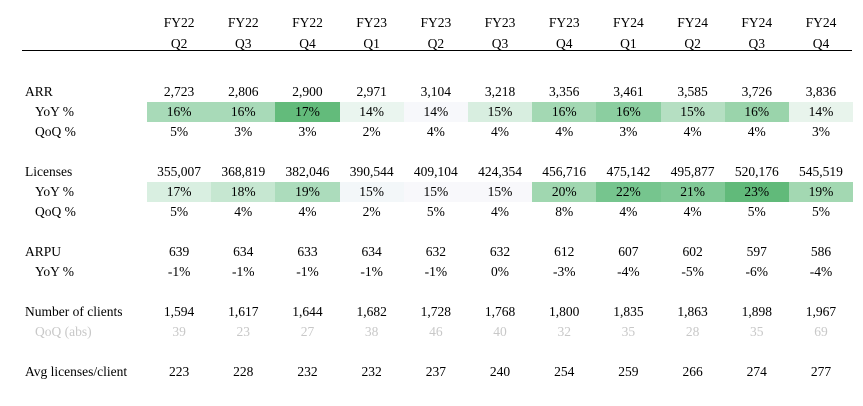 This screenshot has width=863, height=406. What do you see at coordinates (243, 171) in the screenshot?
I see `table-cell: 368,819` at bounding box center [243, 171].